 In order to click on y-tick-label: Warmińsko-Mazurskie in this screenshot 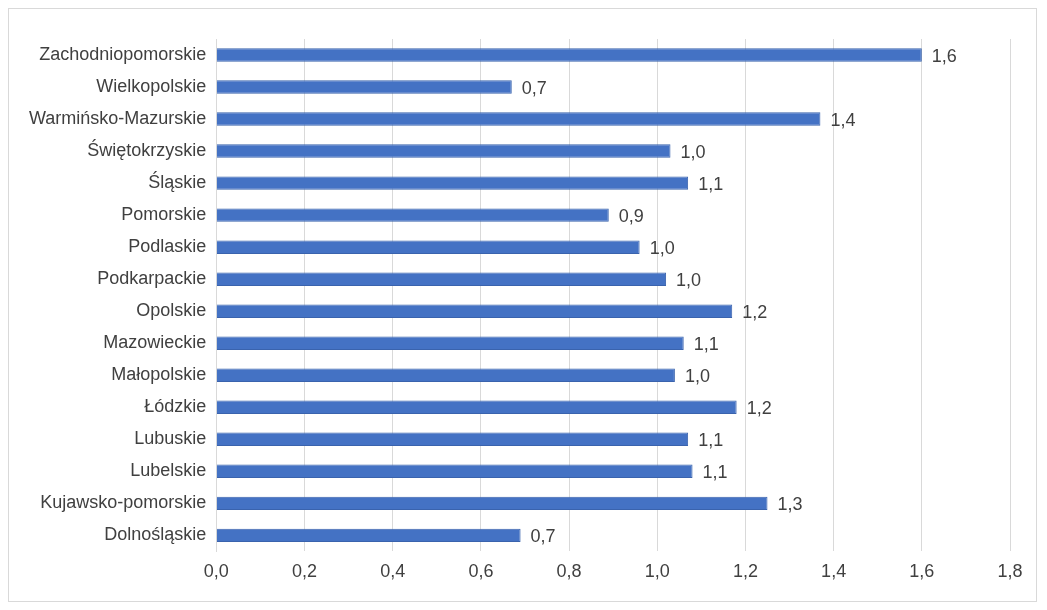, I will do `click(118, 118)`.